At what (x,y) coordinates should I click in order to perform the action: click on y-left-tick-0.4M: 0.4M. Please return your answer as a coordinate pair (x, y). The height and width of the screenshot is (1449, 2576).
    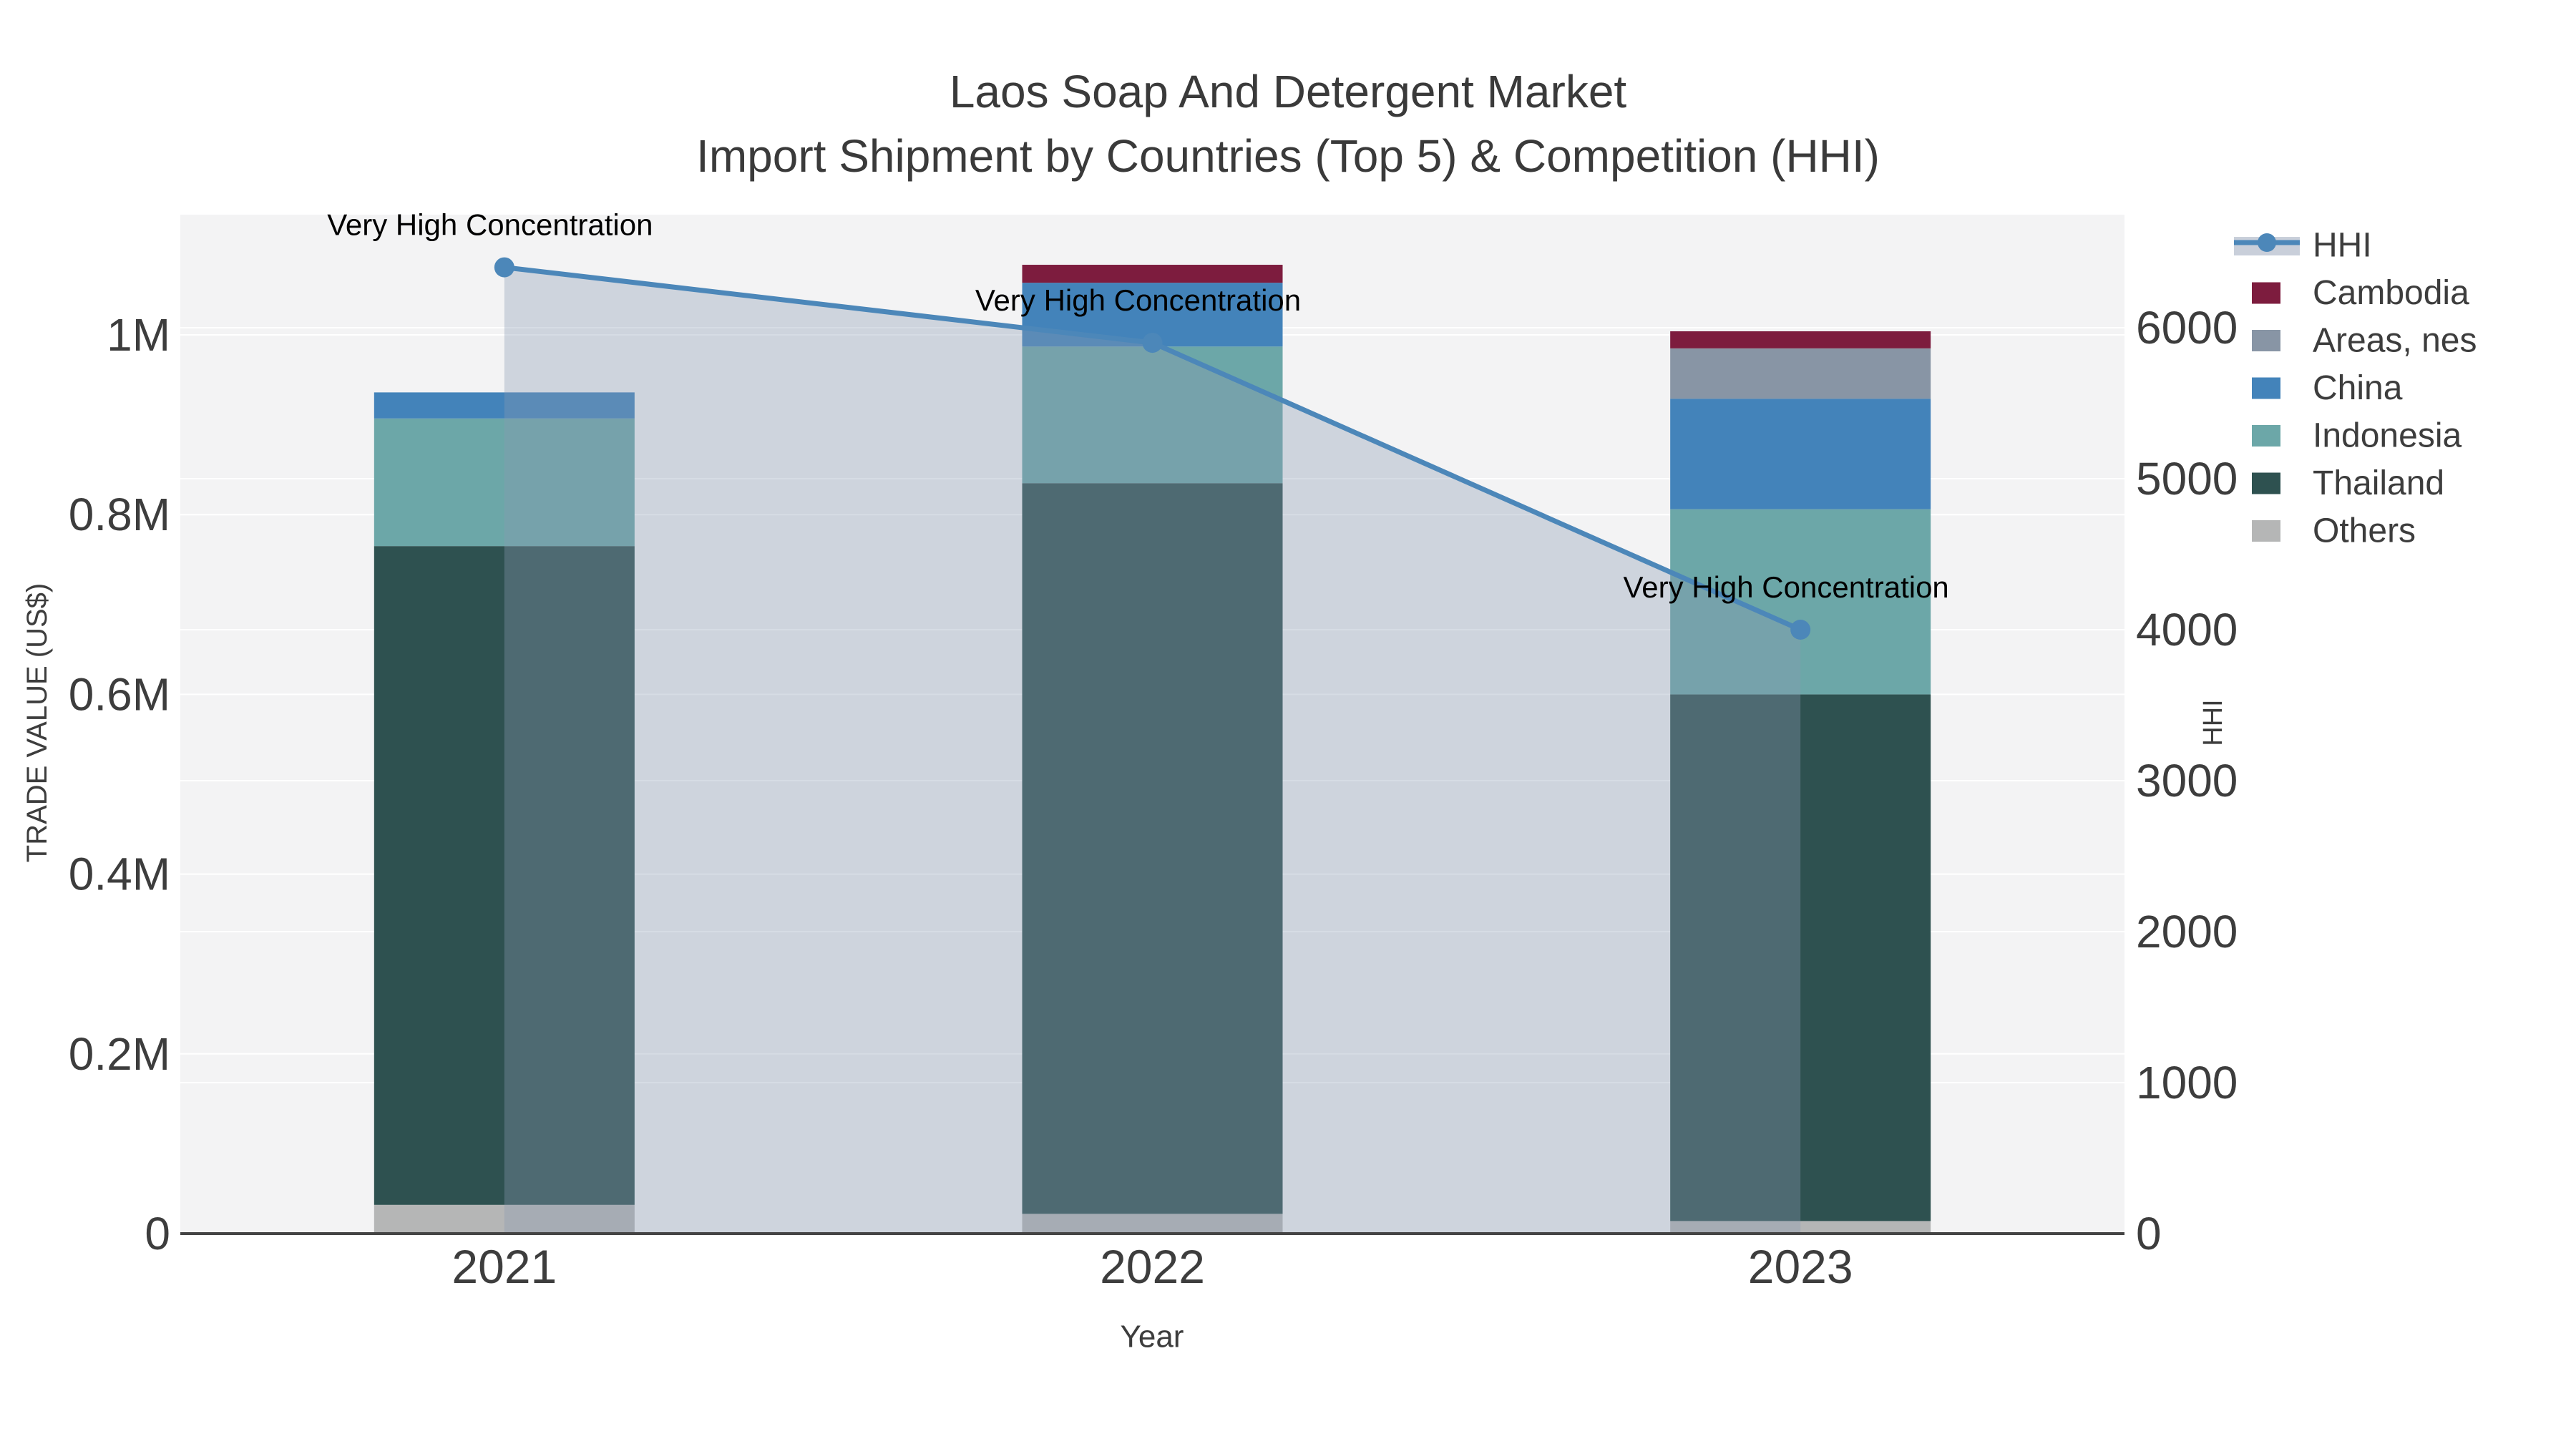
    Looking at the image, I should click on (119, 875).